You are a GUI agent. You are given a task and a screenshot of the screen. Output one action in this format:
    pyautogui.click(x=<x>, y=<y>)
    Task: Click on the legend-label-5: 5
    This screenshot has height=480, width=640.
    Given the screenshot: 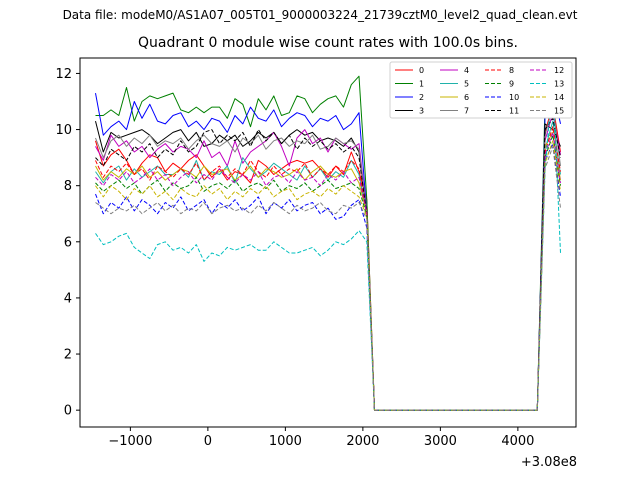 What is the action you would take?
    pyautogui.click(x=466, y=84)
    